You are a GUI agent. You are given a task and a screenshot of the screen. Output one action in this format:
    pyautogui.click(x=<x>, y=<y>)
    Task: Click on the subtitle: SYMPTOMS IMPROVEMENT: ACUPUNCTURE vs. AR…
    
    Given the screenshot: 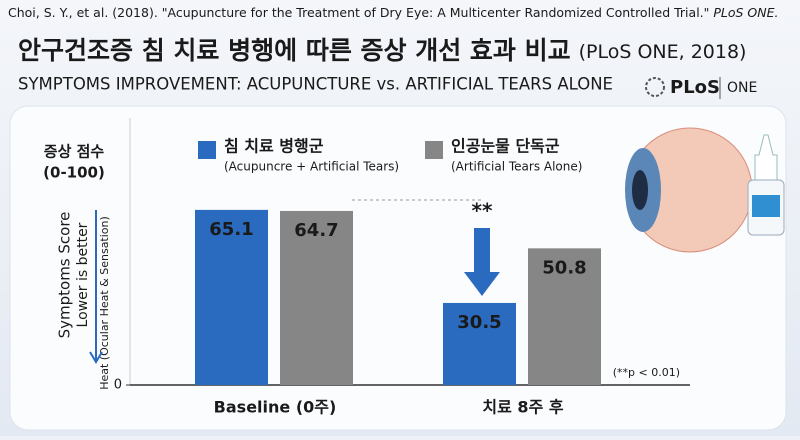 What is the action you would take?
    pyautogui.click(x=315, y=84)
    